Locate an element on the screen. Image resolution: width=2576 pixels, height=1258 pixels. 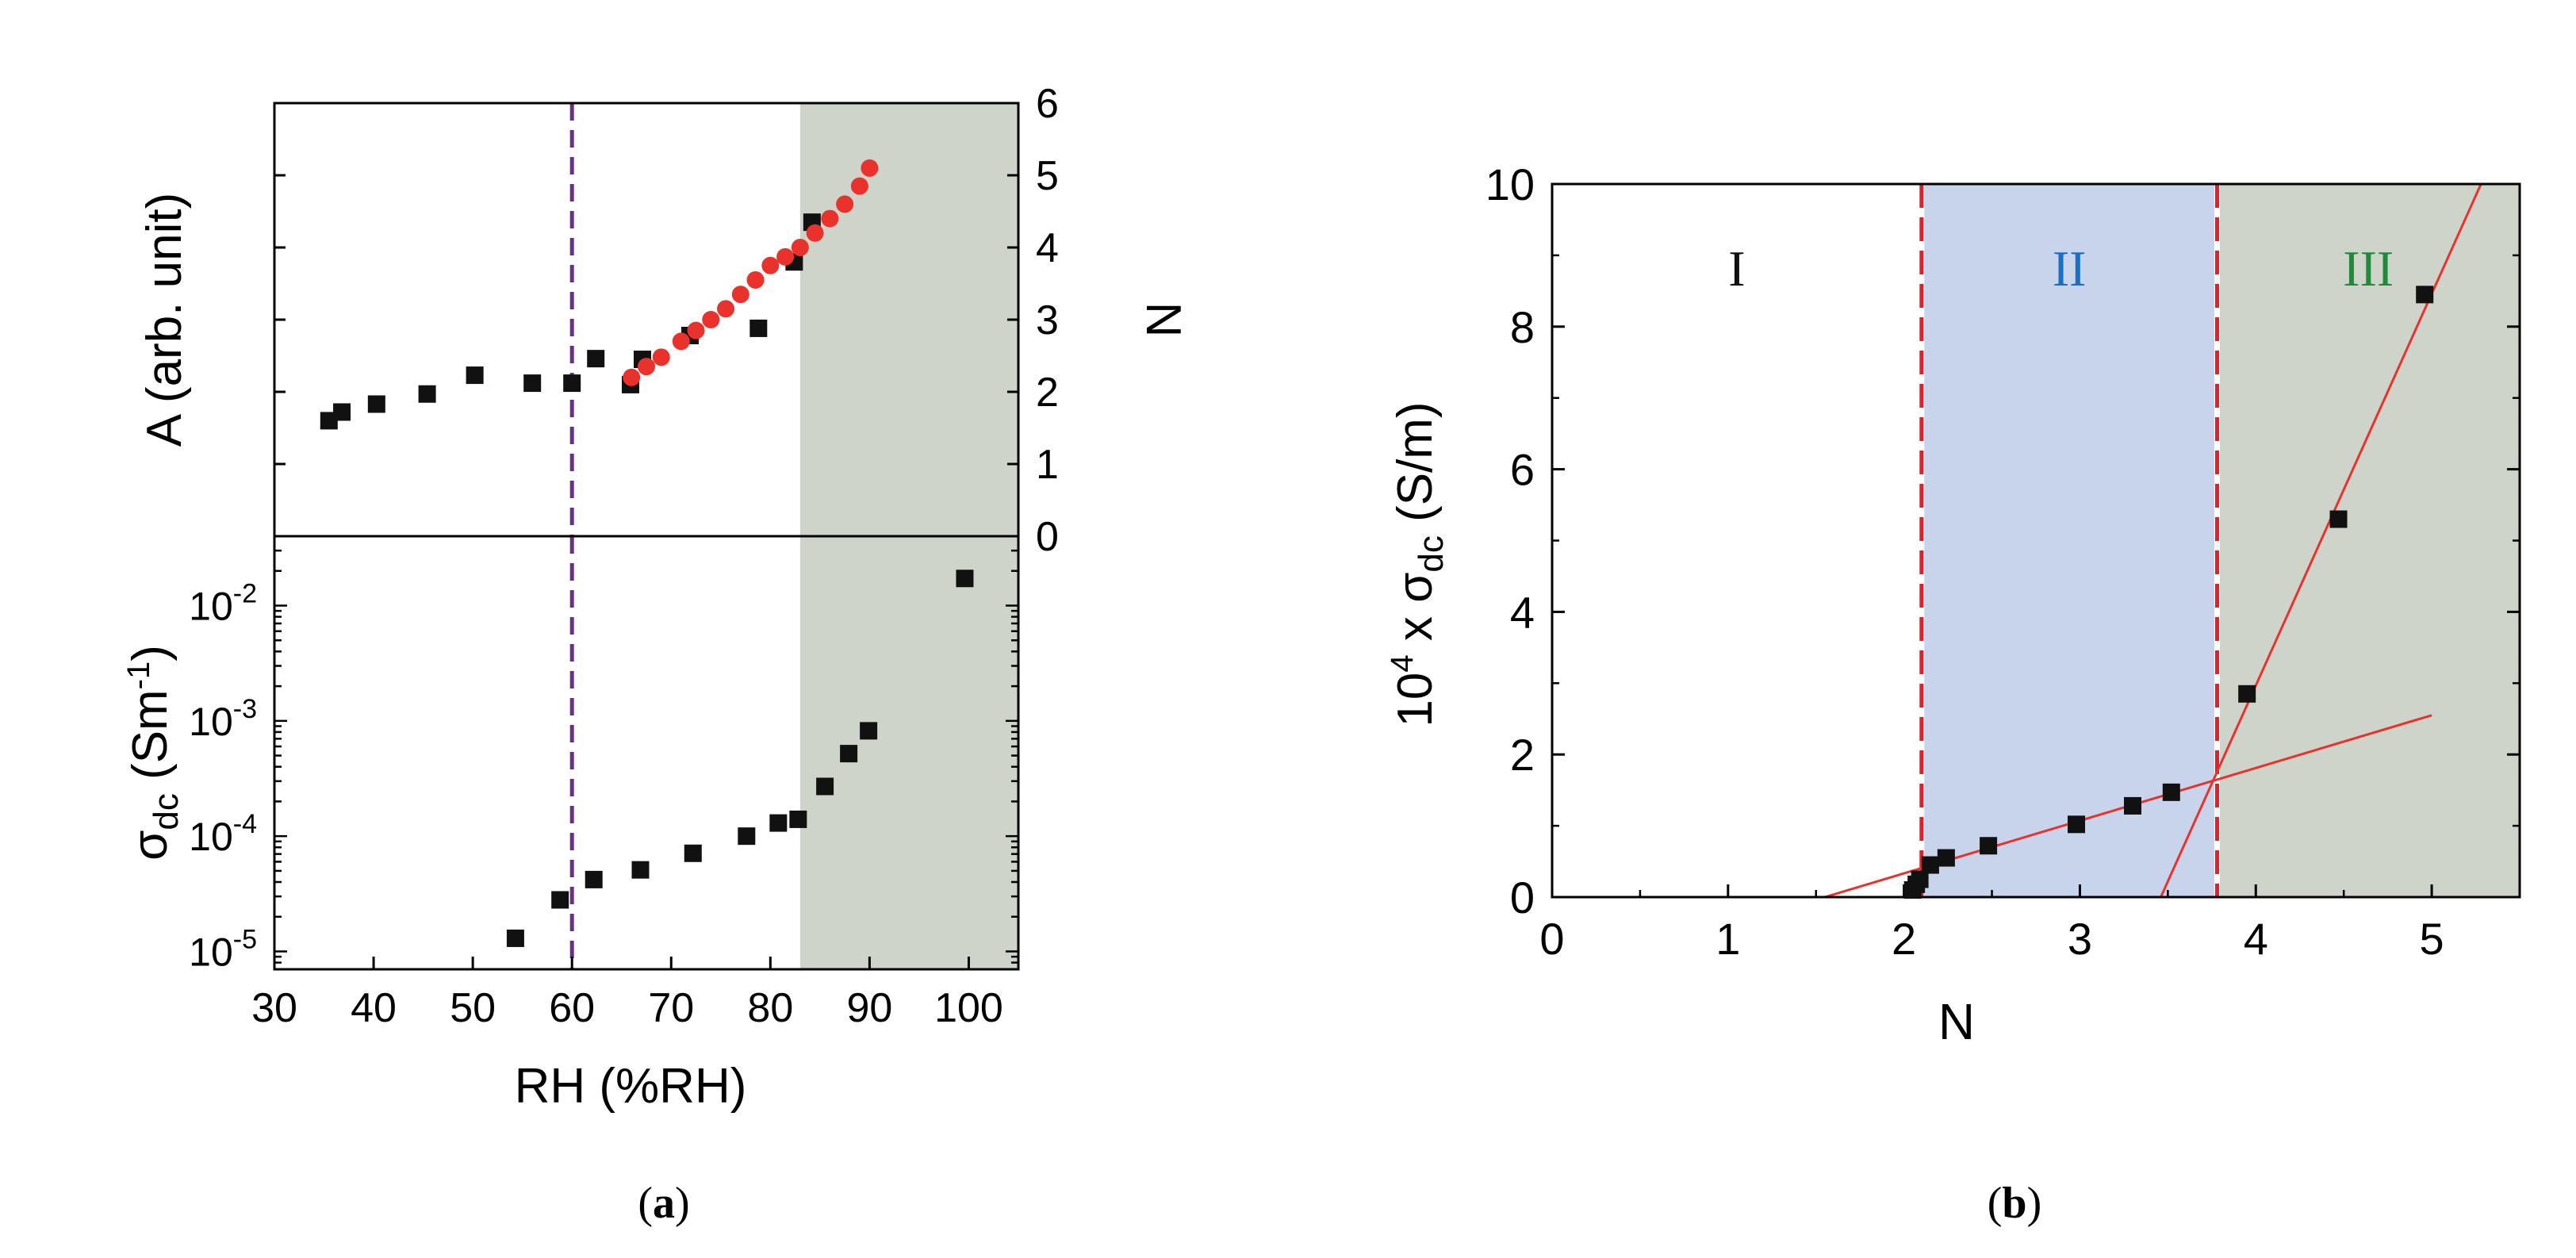
log-axis-ticks is located at coordinates (646, 753).